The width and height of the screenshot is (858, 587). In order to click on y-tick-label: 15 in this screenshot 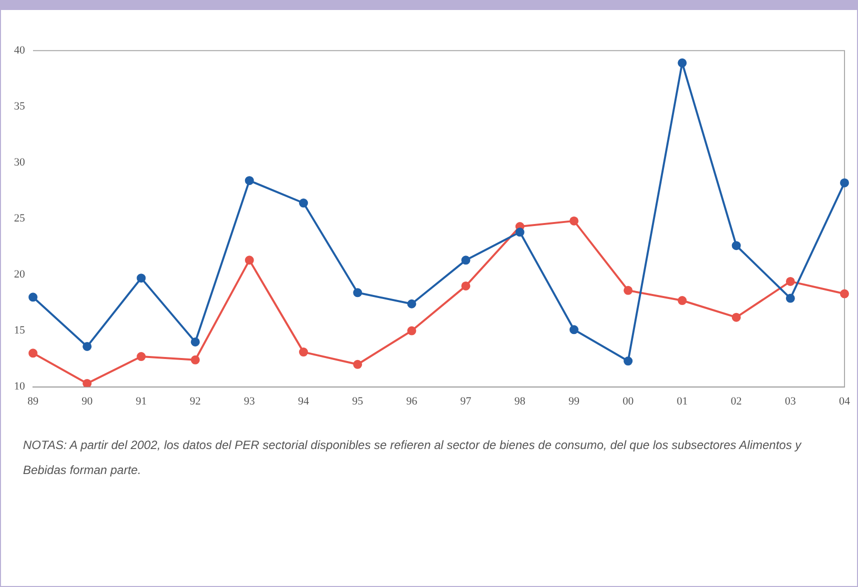, I will do `click(20, 330)`.